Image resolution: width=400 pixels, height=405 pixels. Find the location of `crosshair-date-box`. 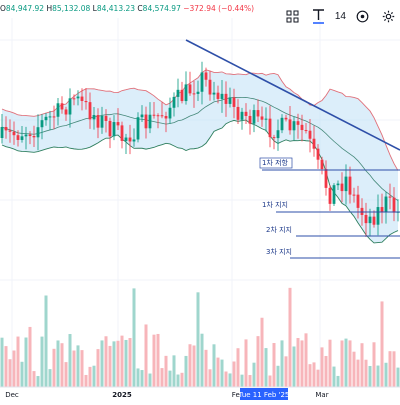

crosshair-date-box is located at coordinates (264, 394).